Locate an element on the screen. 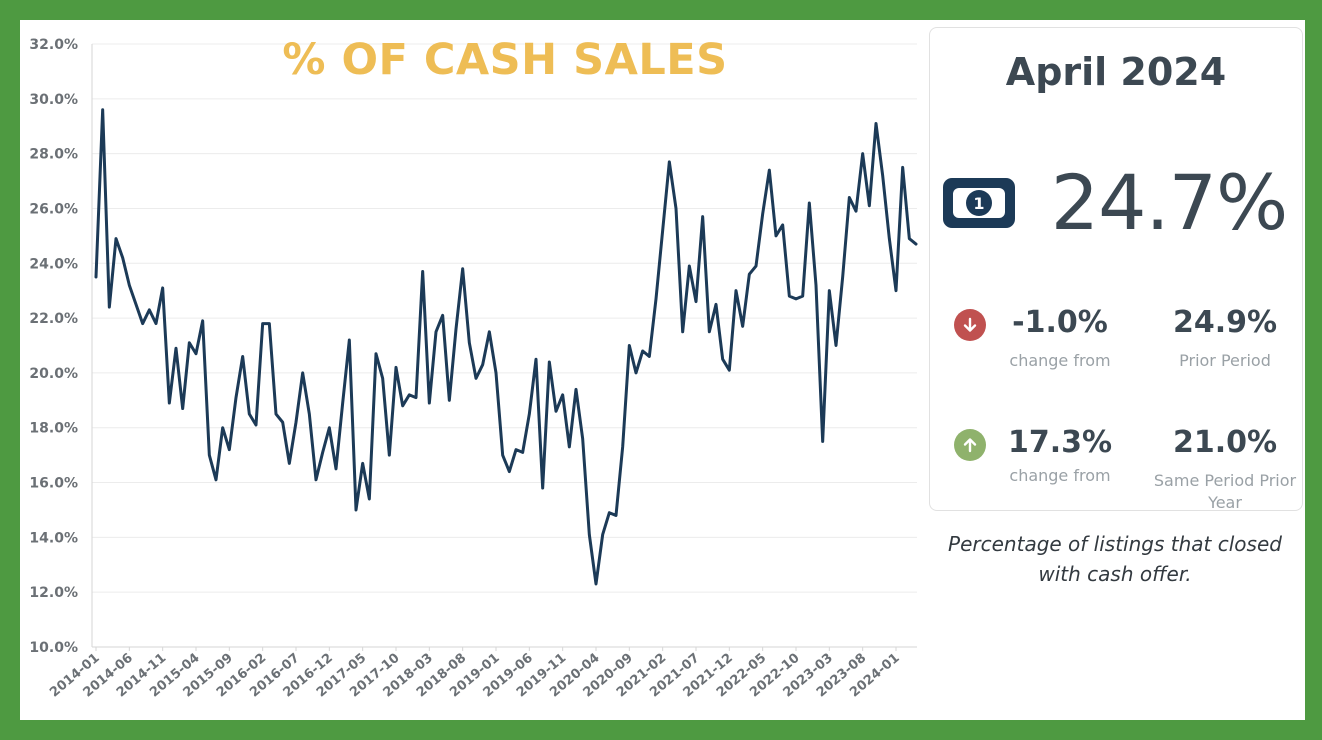  y-tick-label: 16.0% is located at coordinates (53, 484).